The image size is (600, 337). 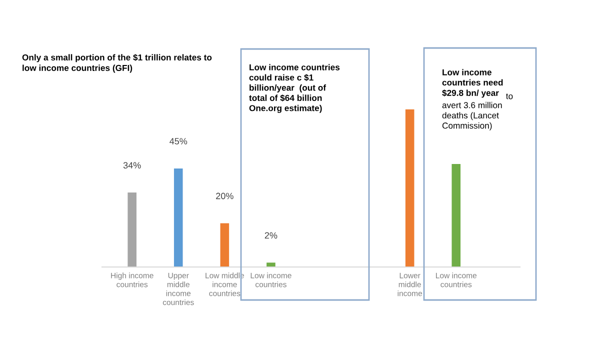 What do you see at coordinates (117, 63) in the screenshot?
I see `chart-title: Only a small portion of the $1 trillion relates to low income countries (GFI)` at bounding box center [117, 63].